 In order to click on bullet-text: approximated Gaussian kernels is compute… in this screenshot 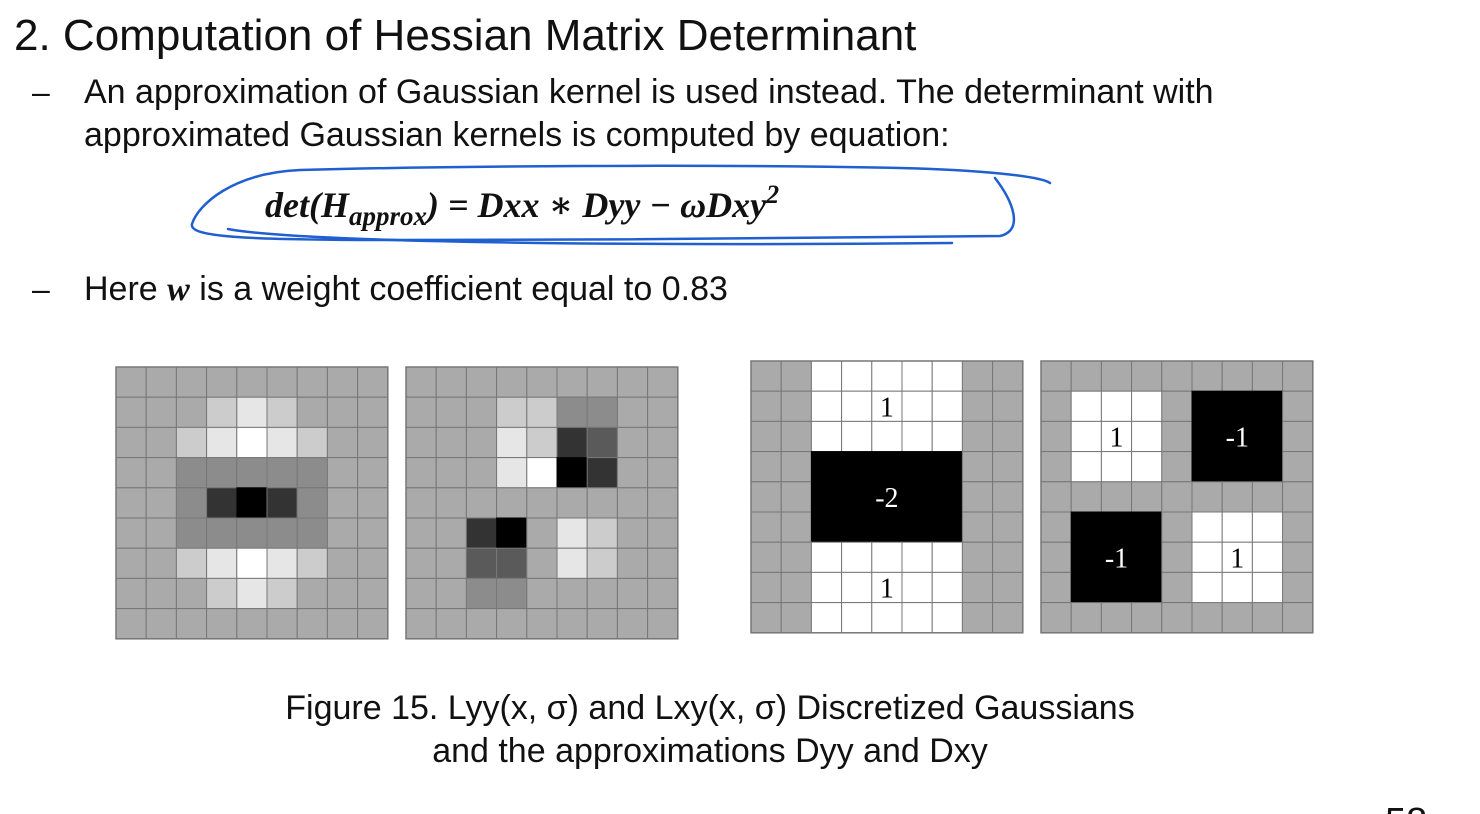, I will do `click(517, 135)`.